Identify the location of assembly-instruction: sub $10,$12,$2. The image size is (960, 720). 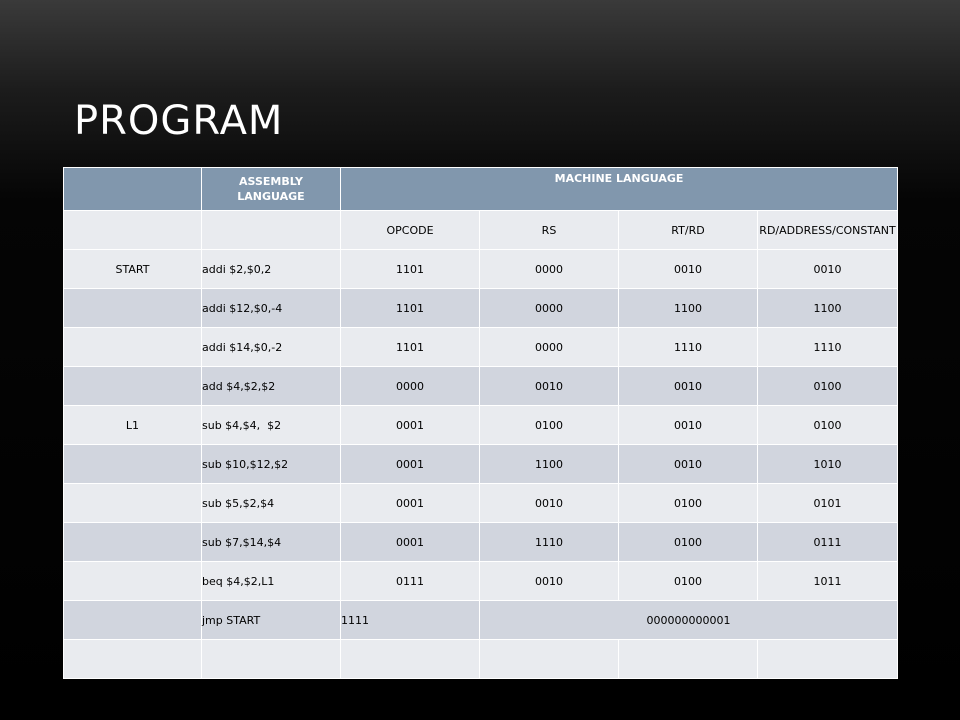
(271, 464).